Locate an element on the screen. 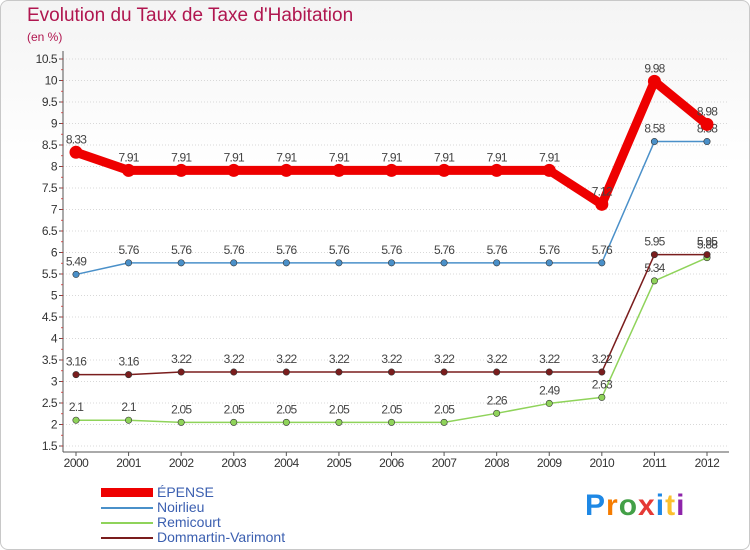 The image size is (750, 550). y-tick-label: 7.5 is located at coordinates (50, 188).